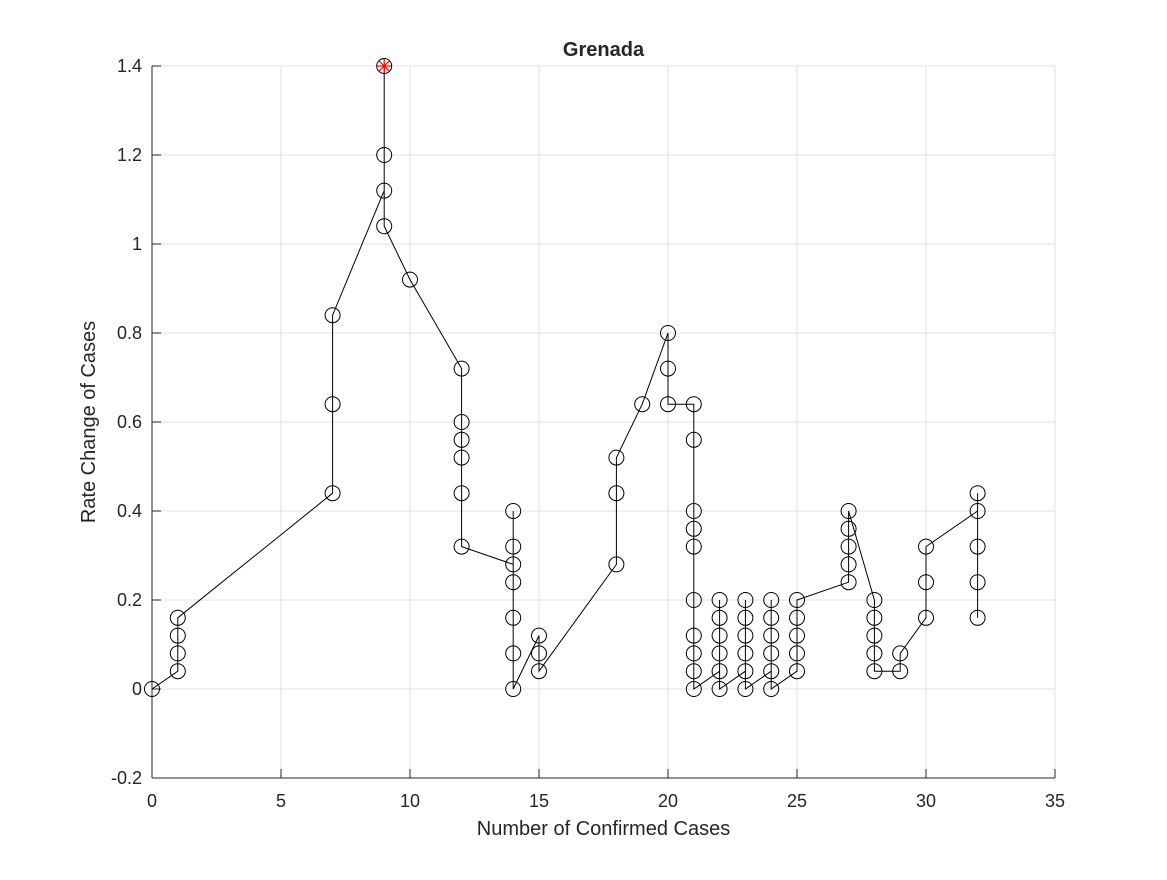 The width and height of the screenshot is (1167, 880). I want to click on highlight-stroke, so click(384, 66).